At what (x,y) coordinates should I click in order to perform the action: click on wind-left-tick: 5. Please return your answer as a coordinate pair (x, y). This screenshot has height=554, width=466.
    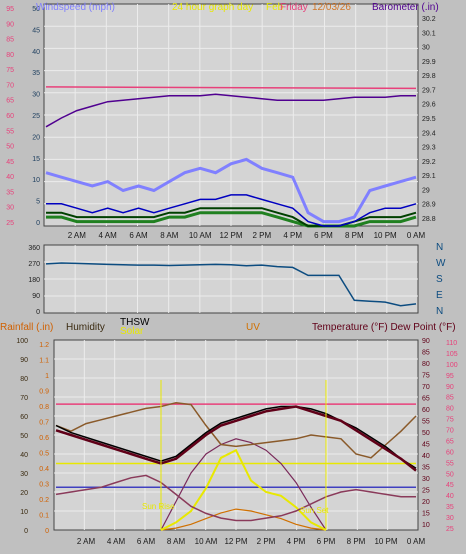
    Looking at the image, I should click on (38, 202).